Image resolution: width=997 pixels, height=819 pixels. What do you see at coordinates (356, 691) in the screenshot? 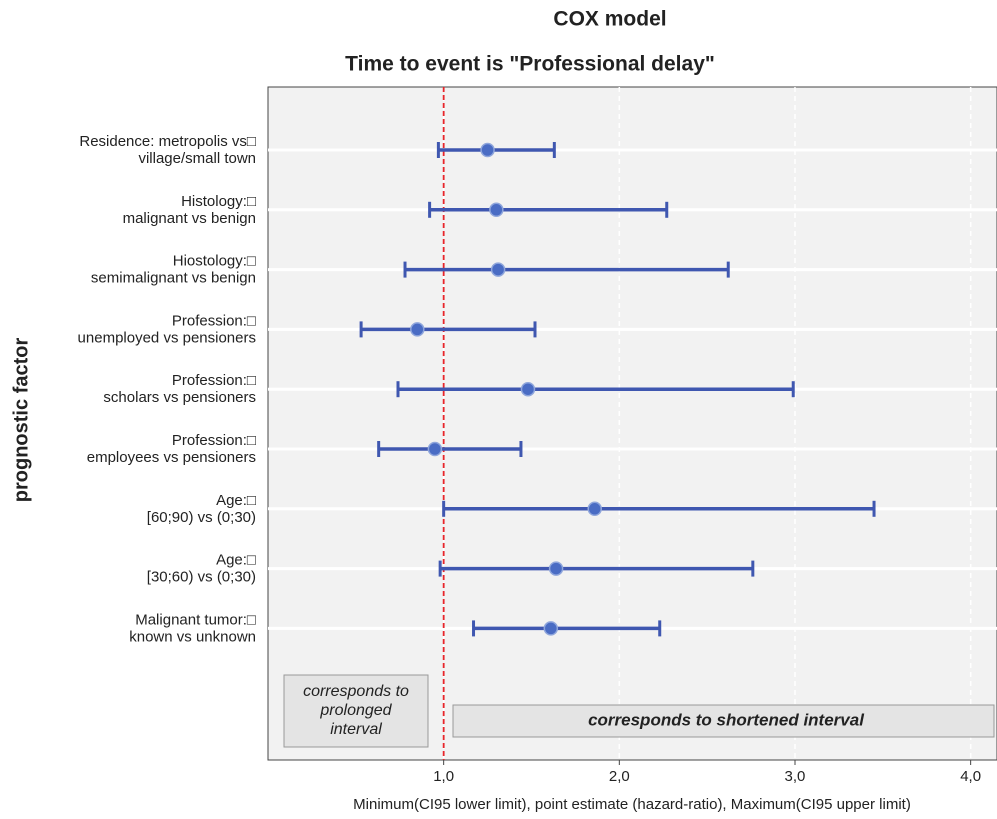
I see `annotation: corresponds to` at bounding box center [356, 691].